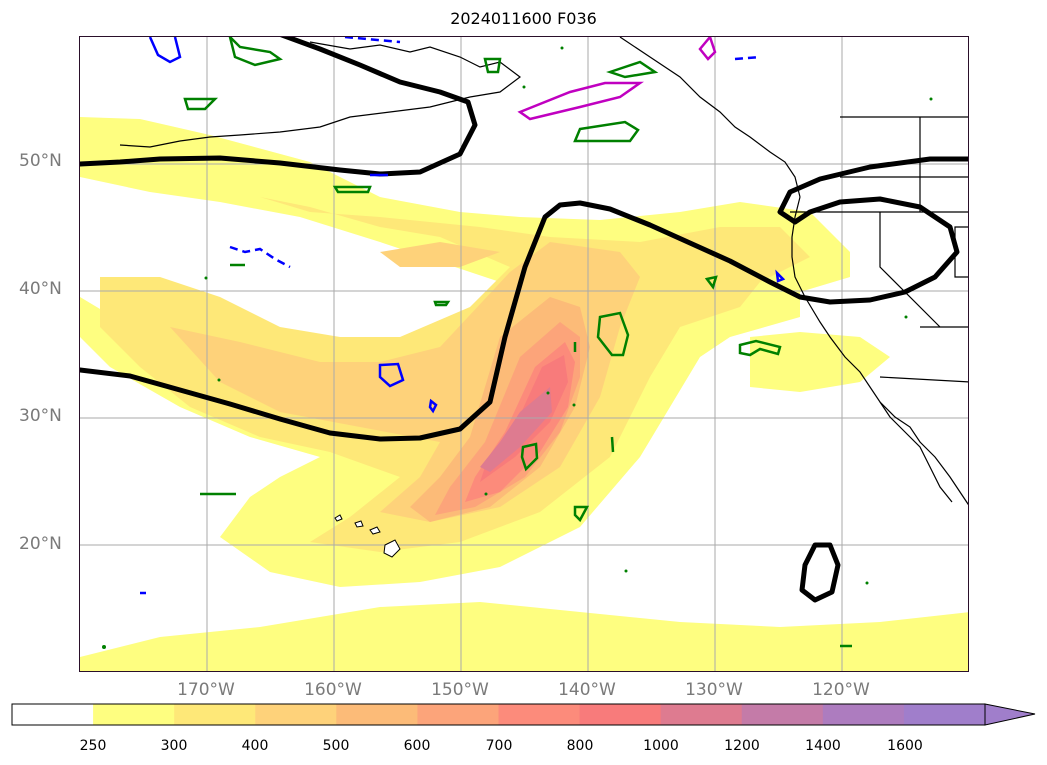 The width and height of the screenshot is (1047, 765). What do you see at coordinates (40, 289) in the screenshot?
I see `lat-label-40n: 40°N` at bounding box center [40, 289].